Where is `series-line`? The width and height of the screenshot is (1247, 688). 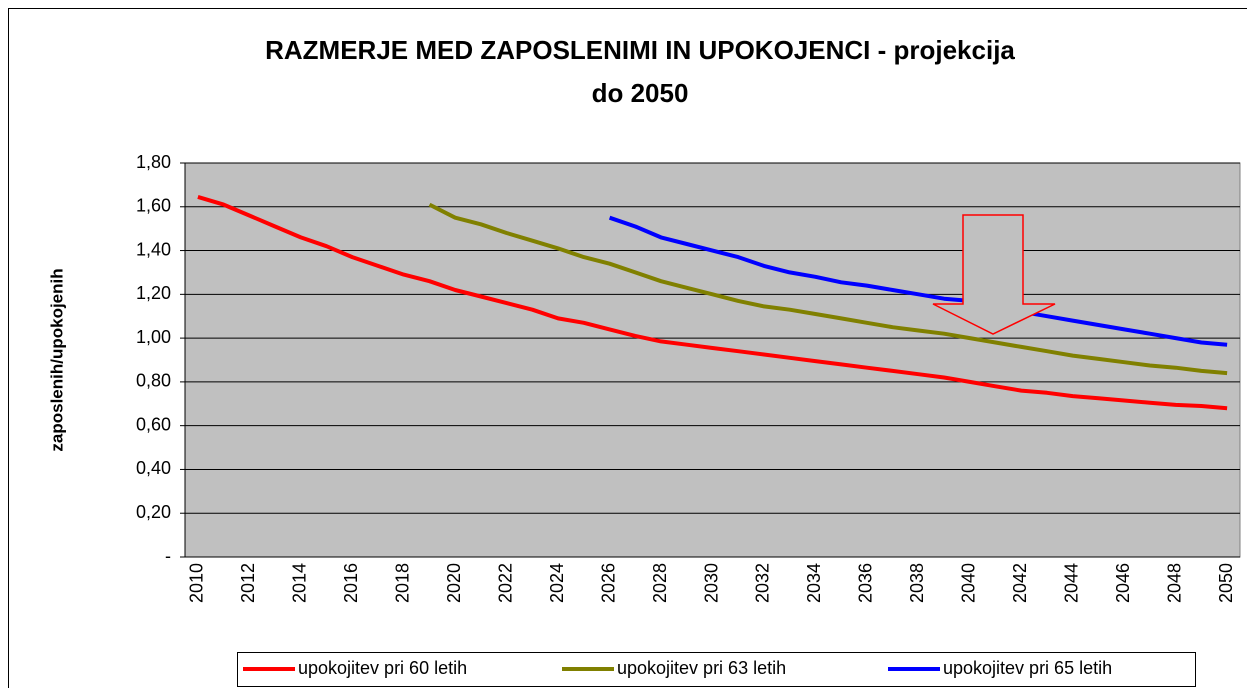
series-line is located at coordinates (918, 281).